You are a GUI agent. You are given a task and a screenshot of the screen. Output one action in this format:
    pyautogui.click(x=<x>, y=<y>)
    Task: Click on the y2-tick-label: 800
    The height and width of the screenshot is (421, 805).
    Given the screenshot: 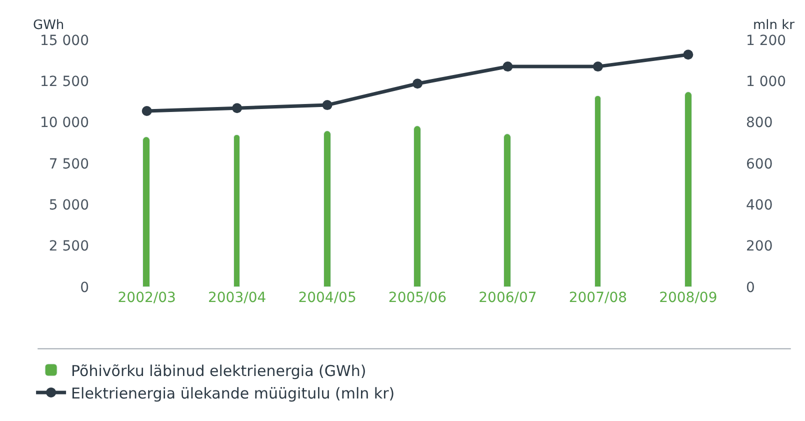 What is the action you would take?
    pyautogui.click(x=759, y=123)
    